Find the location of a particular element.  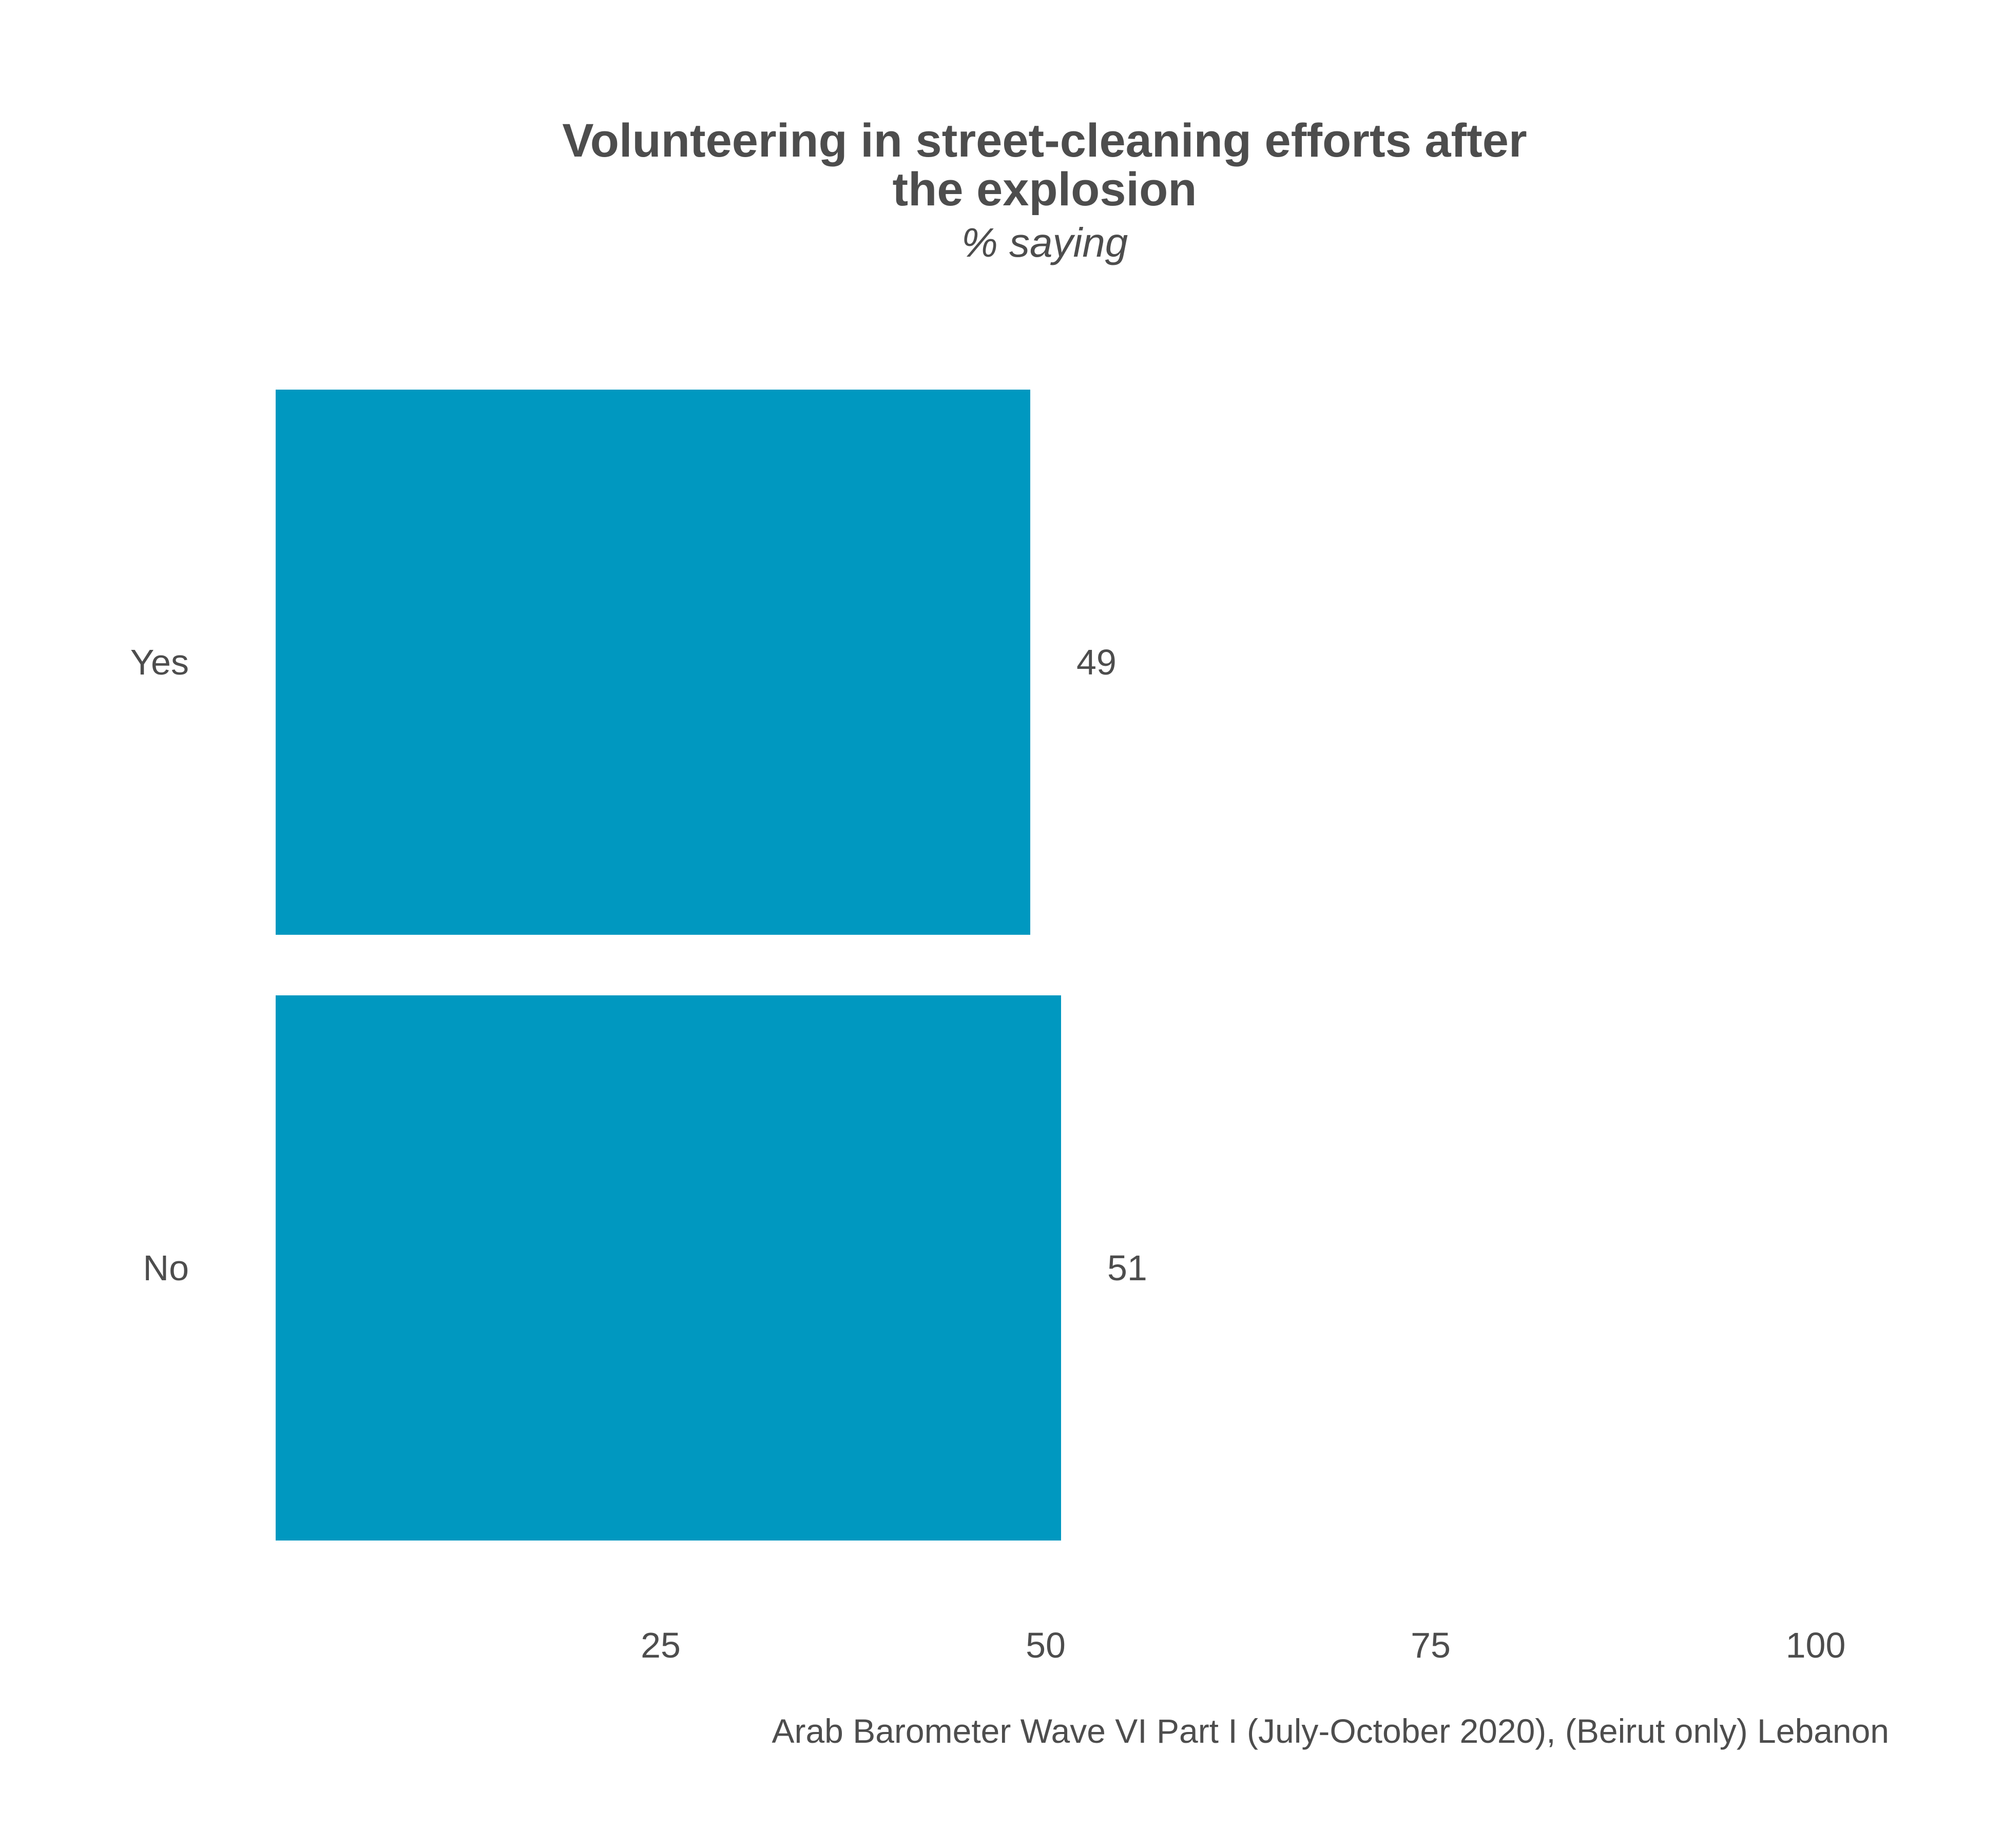

x-tick-label: 100 is located at coordinates (1816, 1645).